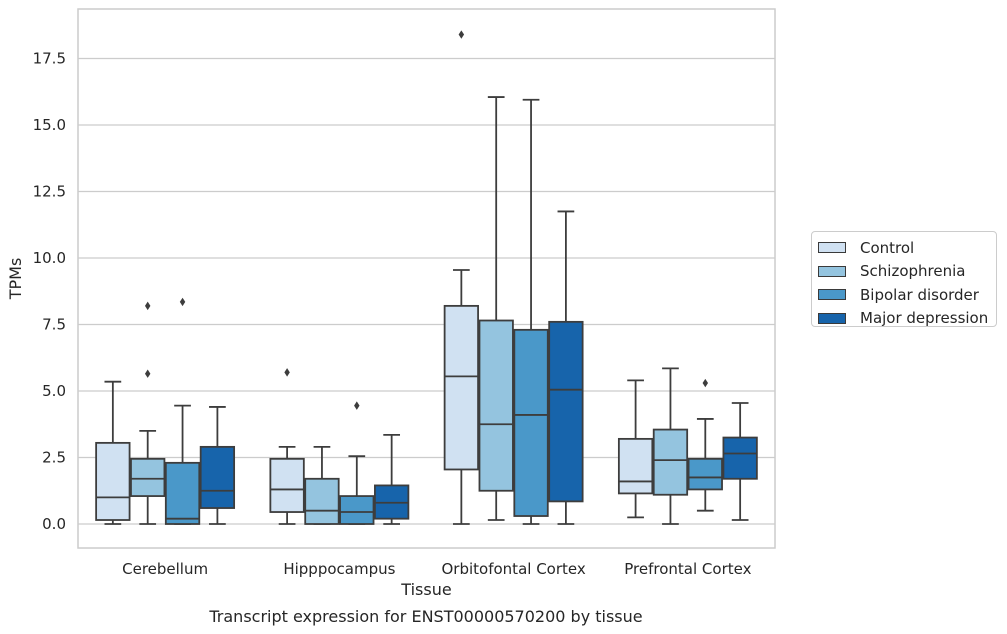 This screenshot has width=1007, height=634. I want to click on box-orbitofontal-cortex-bipolar-disorder, so click(531, 311).